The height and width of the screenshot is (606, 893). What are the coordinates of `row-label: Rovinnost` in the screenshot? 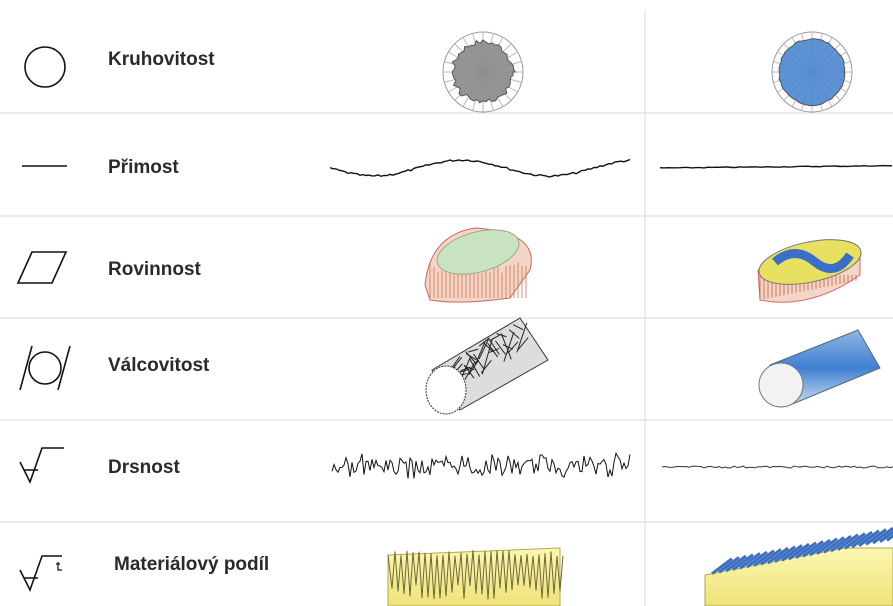 It's located at (155, 269).